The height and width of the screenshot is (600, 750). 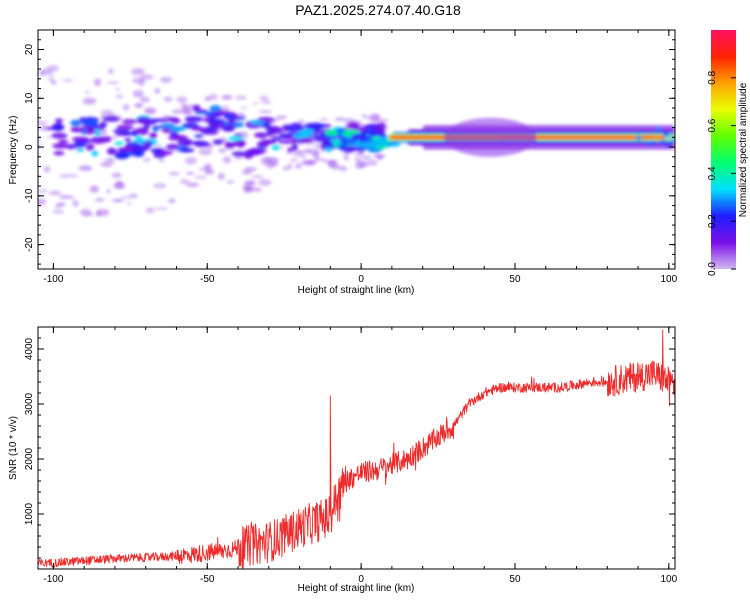 What do you see at coordinates (576, 137) in the screenshot?
I see `heatmap-peak` at bounding box center [576, 137].